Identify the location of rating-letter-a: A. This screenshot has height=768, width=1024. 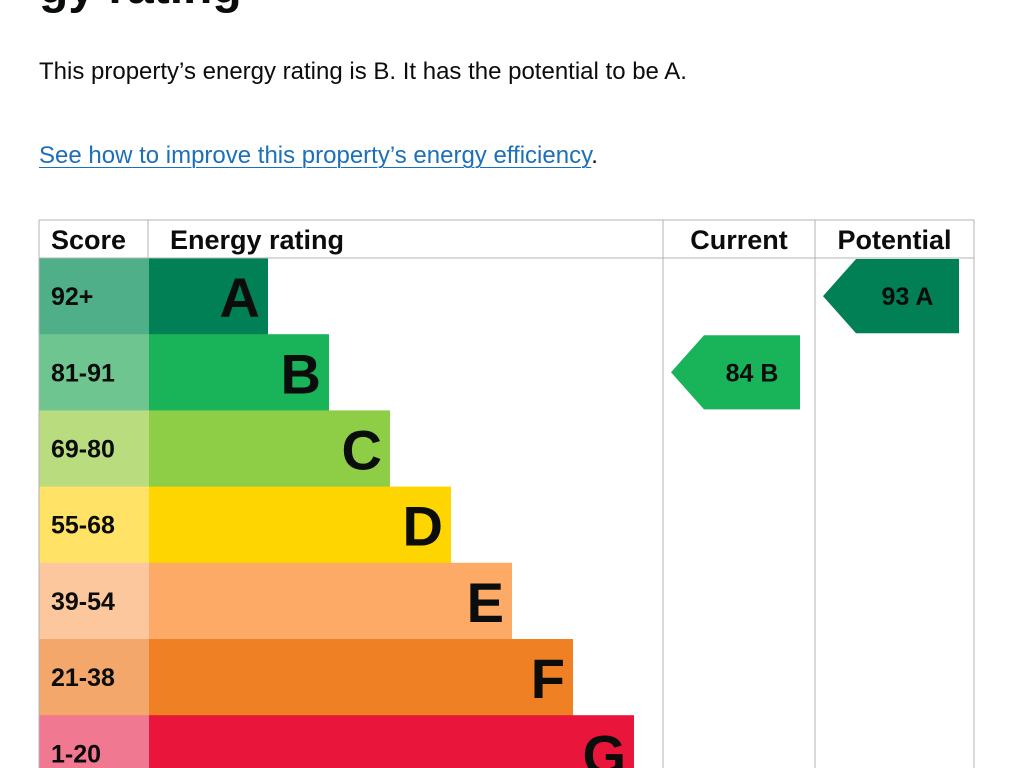
(240, 297).